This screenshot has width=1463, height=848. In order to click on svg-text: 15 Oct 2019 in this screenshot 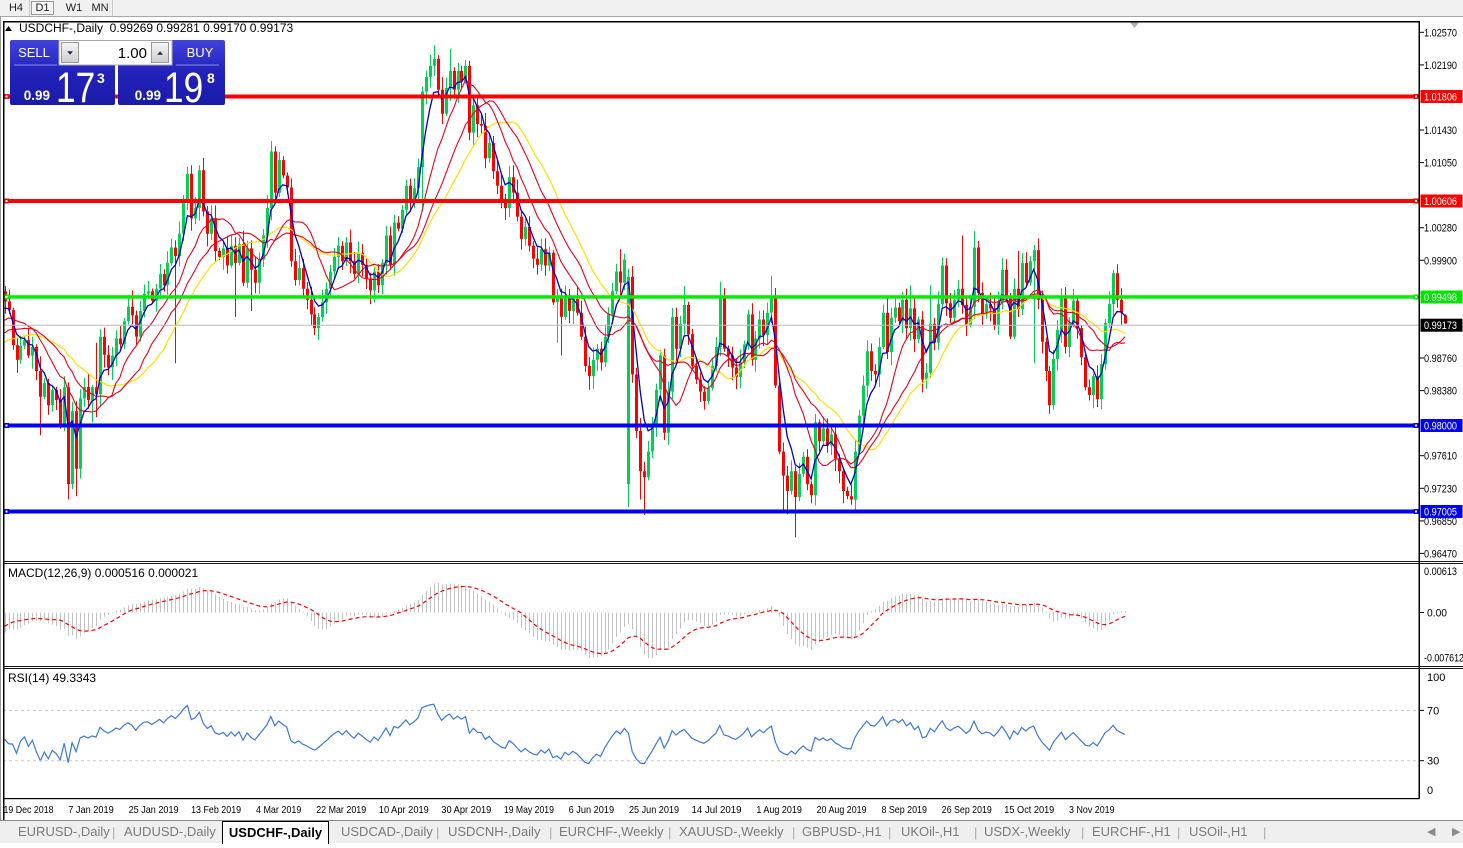, I will do `click(1029, 810)`.